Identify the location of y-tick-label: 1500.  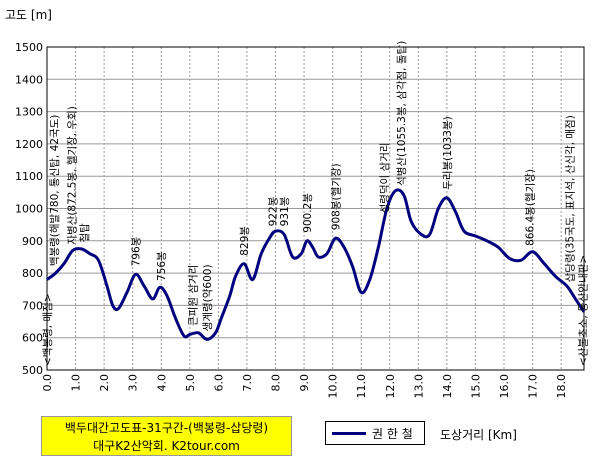
(29, 47).